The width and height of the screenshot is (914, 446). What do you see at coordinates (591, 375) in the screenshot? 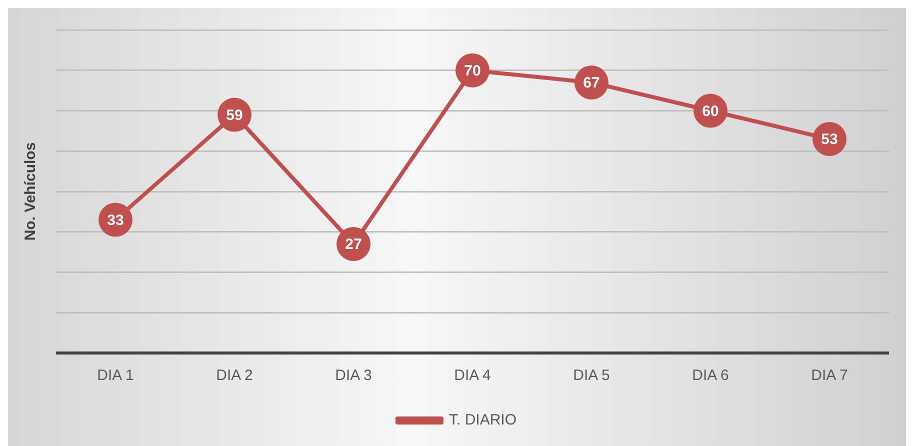
I see `x-tick-label: DIA 5` at bounding box center [591, 375].